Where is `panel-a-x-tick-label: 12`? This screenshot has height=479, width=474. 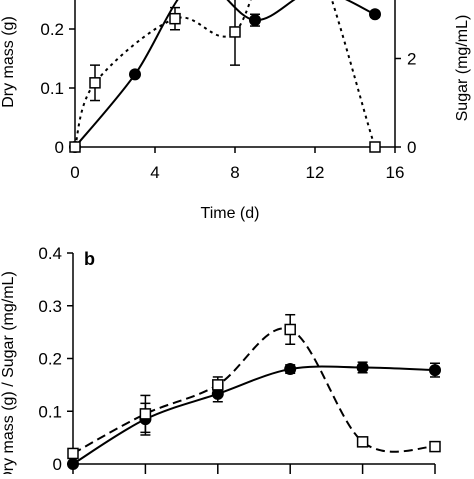 panel-a-x-tick-label: 12 is located at coordinates (315, 172).